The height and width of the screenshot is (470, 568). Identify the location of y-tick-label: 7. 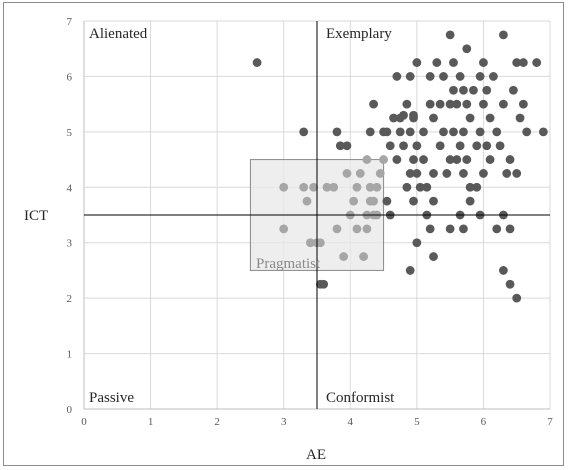
(70, 22).